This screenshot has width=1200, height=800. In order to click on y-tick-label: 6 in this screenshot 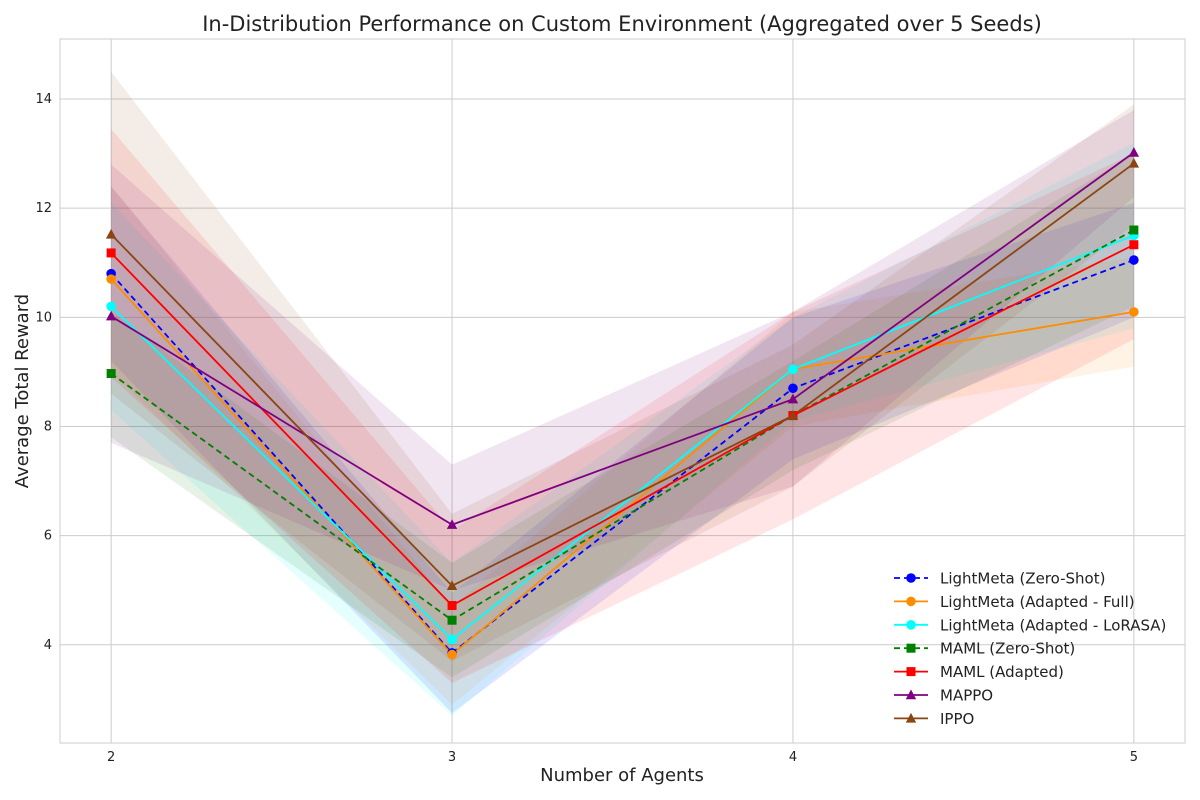, I will do `click(48, 536)`.